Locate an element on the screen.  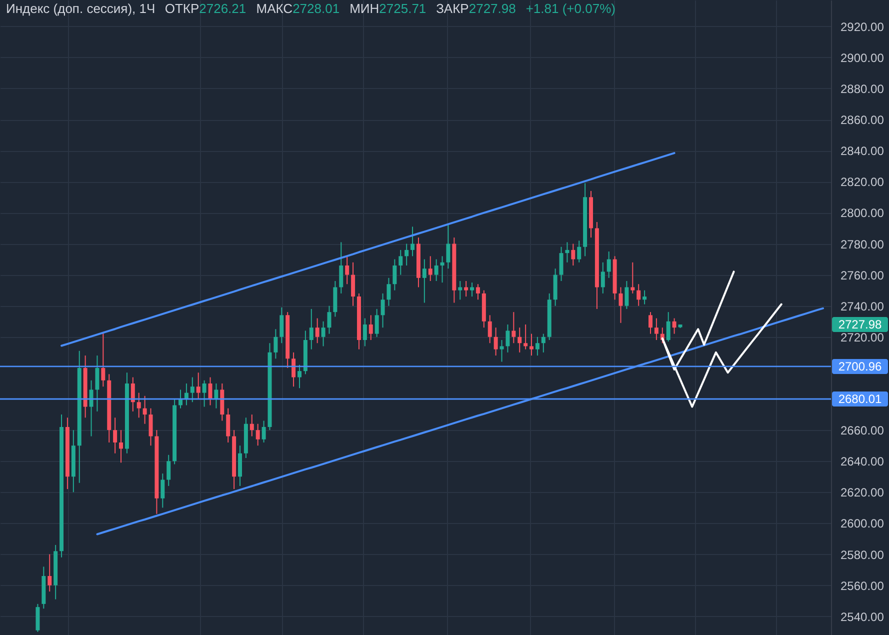
annotation: МАКС2728.01 is located at coordinates (298, 8).